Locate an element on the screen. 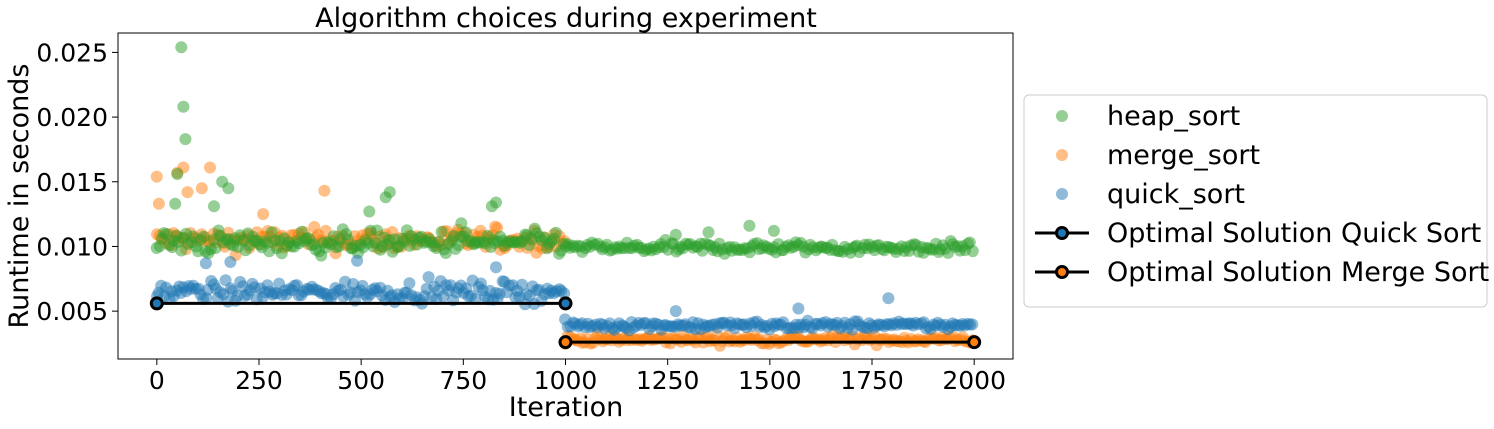 Image resolution: width=1494 pixels, height=429 pixels. x-tick-label: 0 is located at coordinates (157, 380).